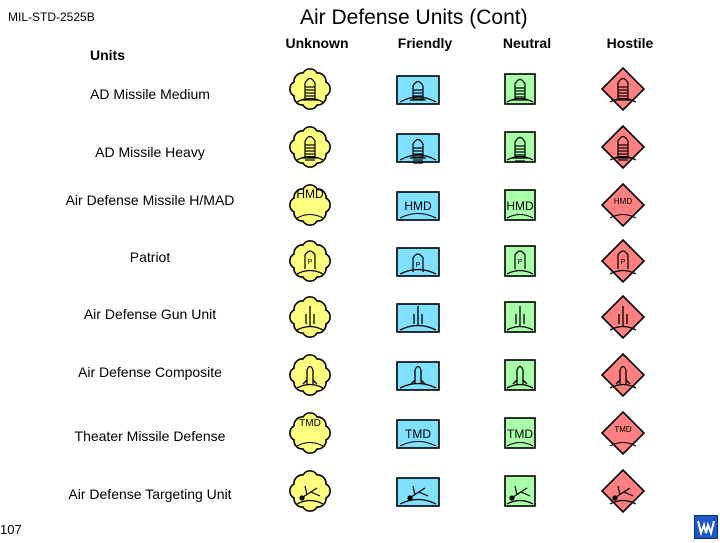 This screenshot has height=543, width=720. I want to click on word-document-icon, so click(706, 527).